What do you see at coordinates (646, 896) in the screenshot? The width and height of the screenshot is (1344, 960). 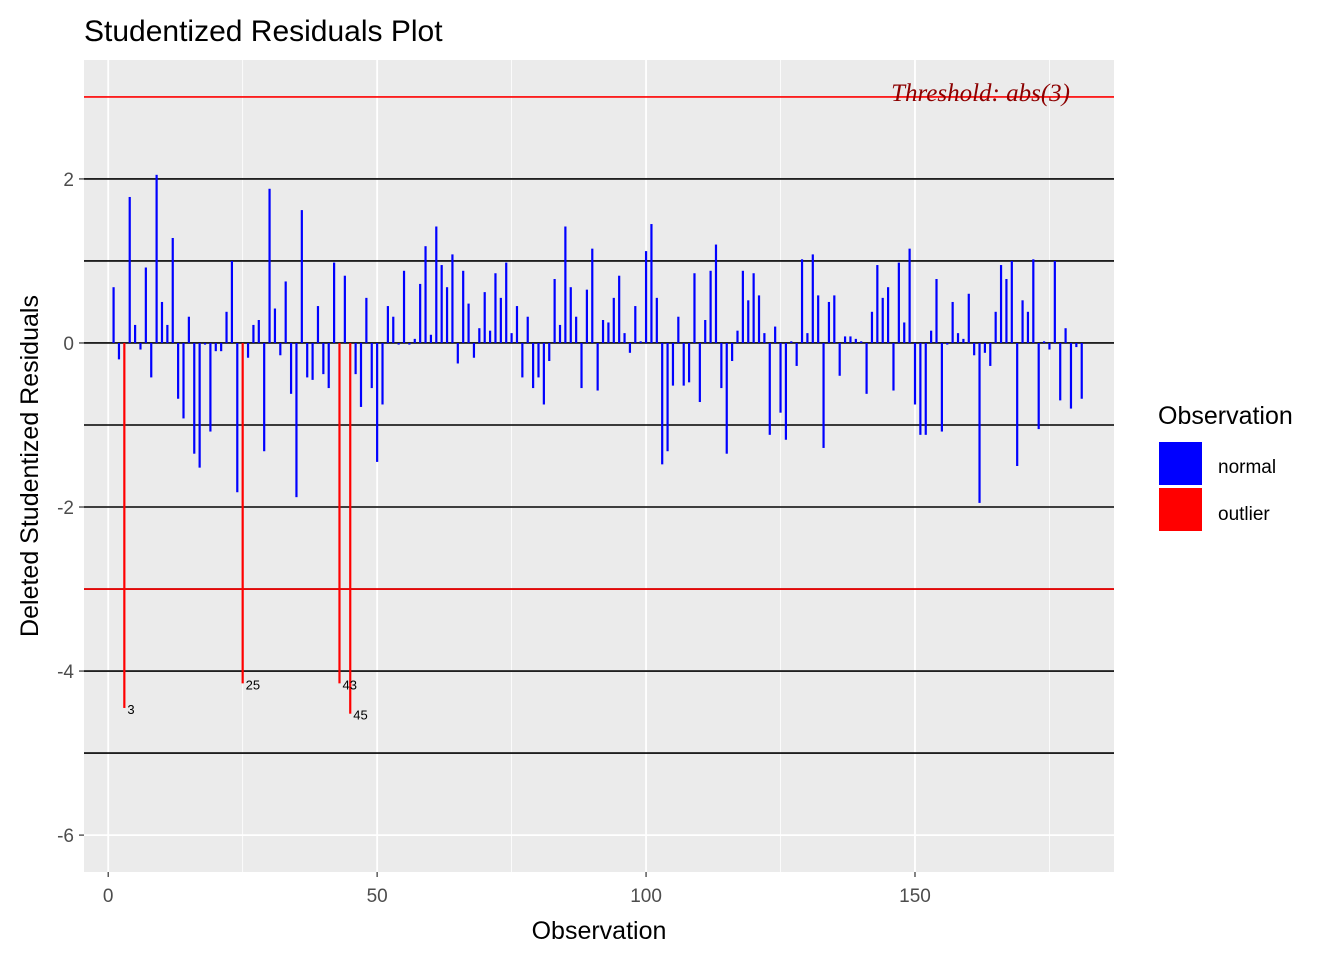 I see `x-tick-label: 100` at bounding box center [646, 896].